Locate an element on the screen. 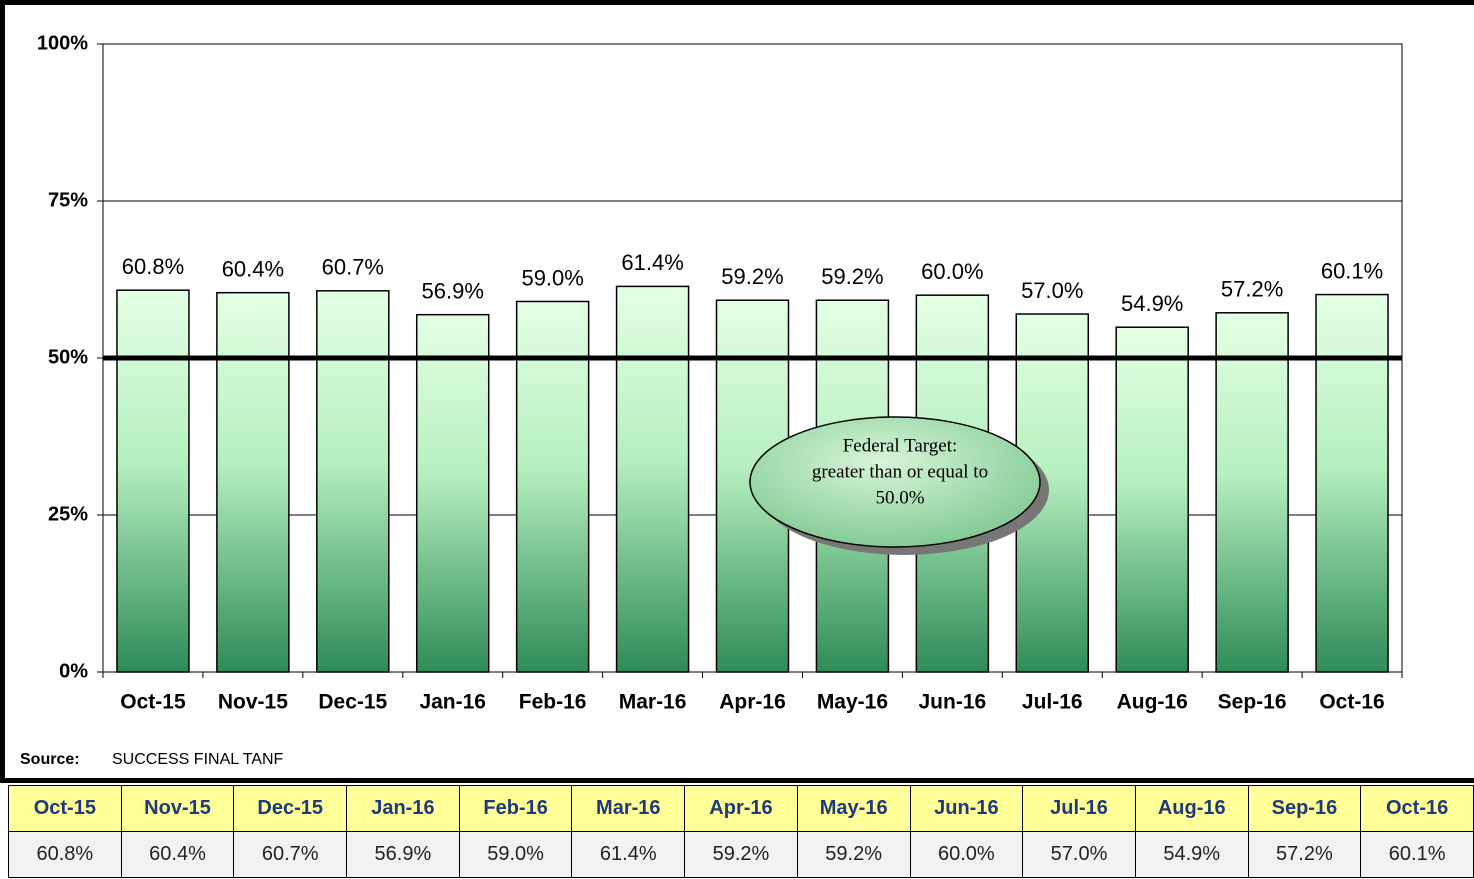  annotation-text: 50.0% is located at coordinates (899, 497).